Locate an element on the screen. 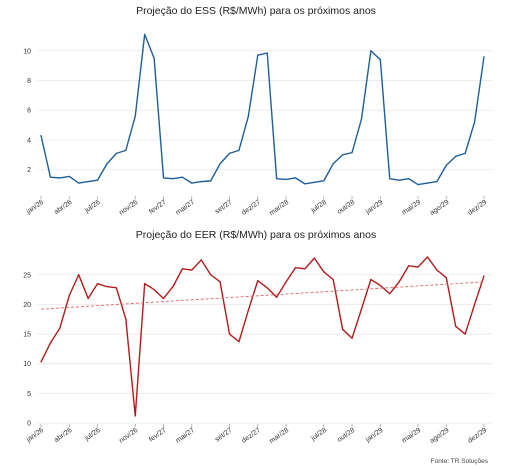  eer-xtick-label: dez/27 is located at coordinates (251, 436).